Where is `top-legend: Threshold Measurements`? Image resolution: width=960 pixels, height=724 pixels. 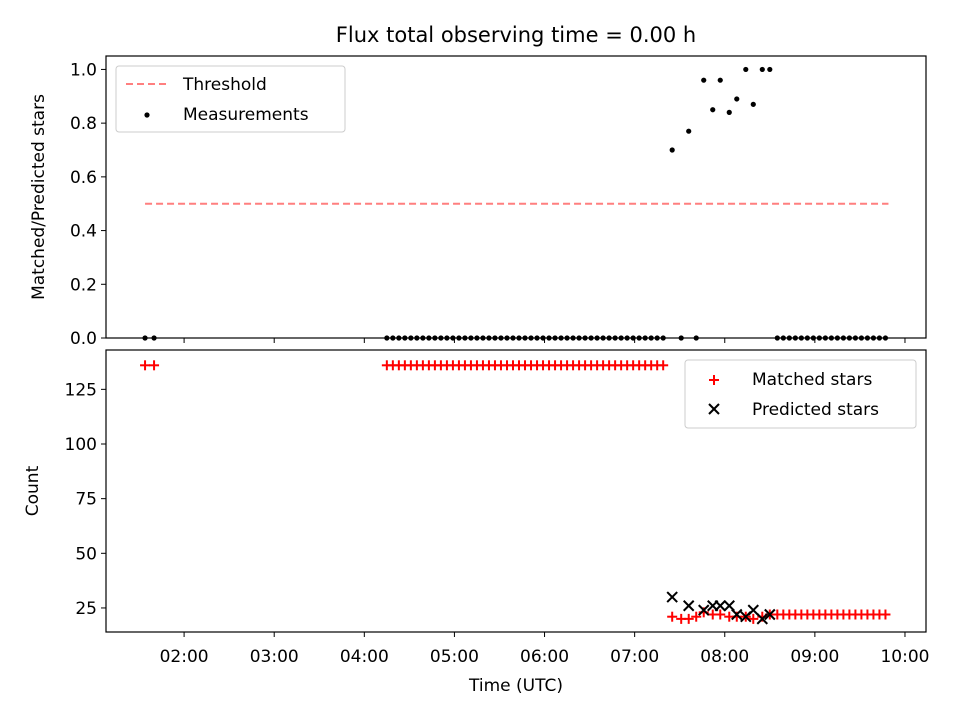 top-legend: Threshold Measurements is located at coordinates (230, 99).